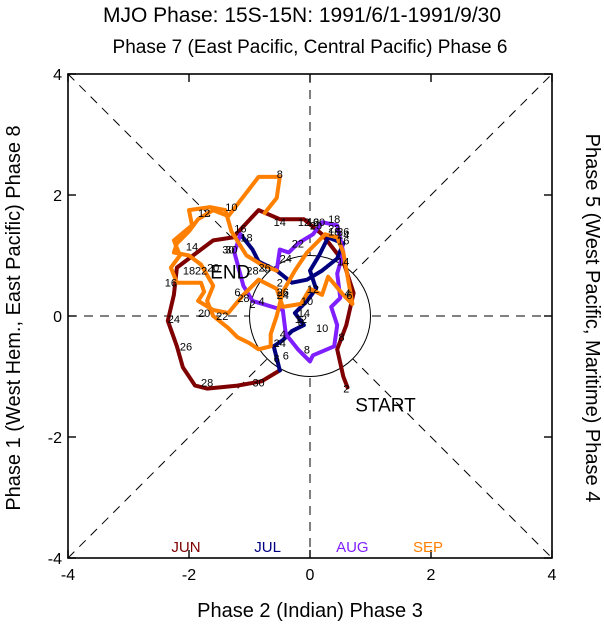 The image size is (604, 627). I want to click on day-label-jun: 4, so click(347, 294).